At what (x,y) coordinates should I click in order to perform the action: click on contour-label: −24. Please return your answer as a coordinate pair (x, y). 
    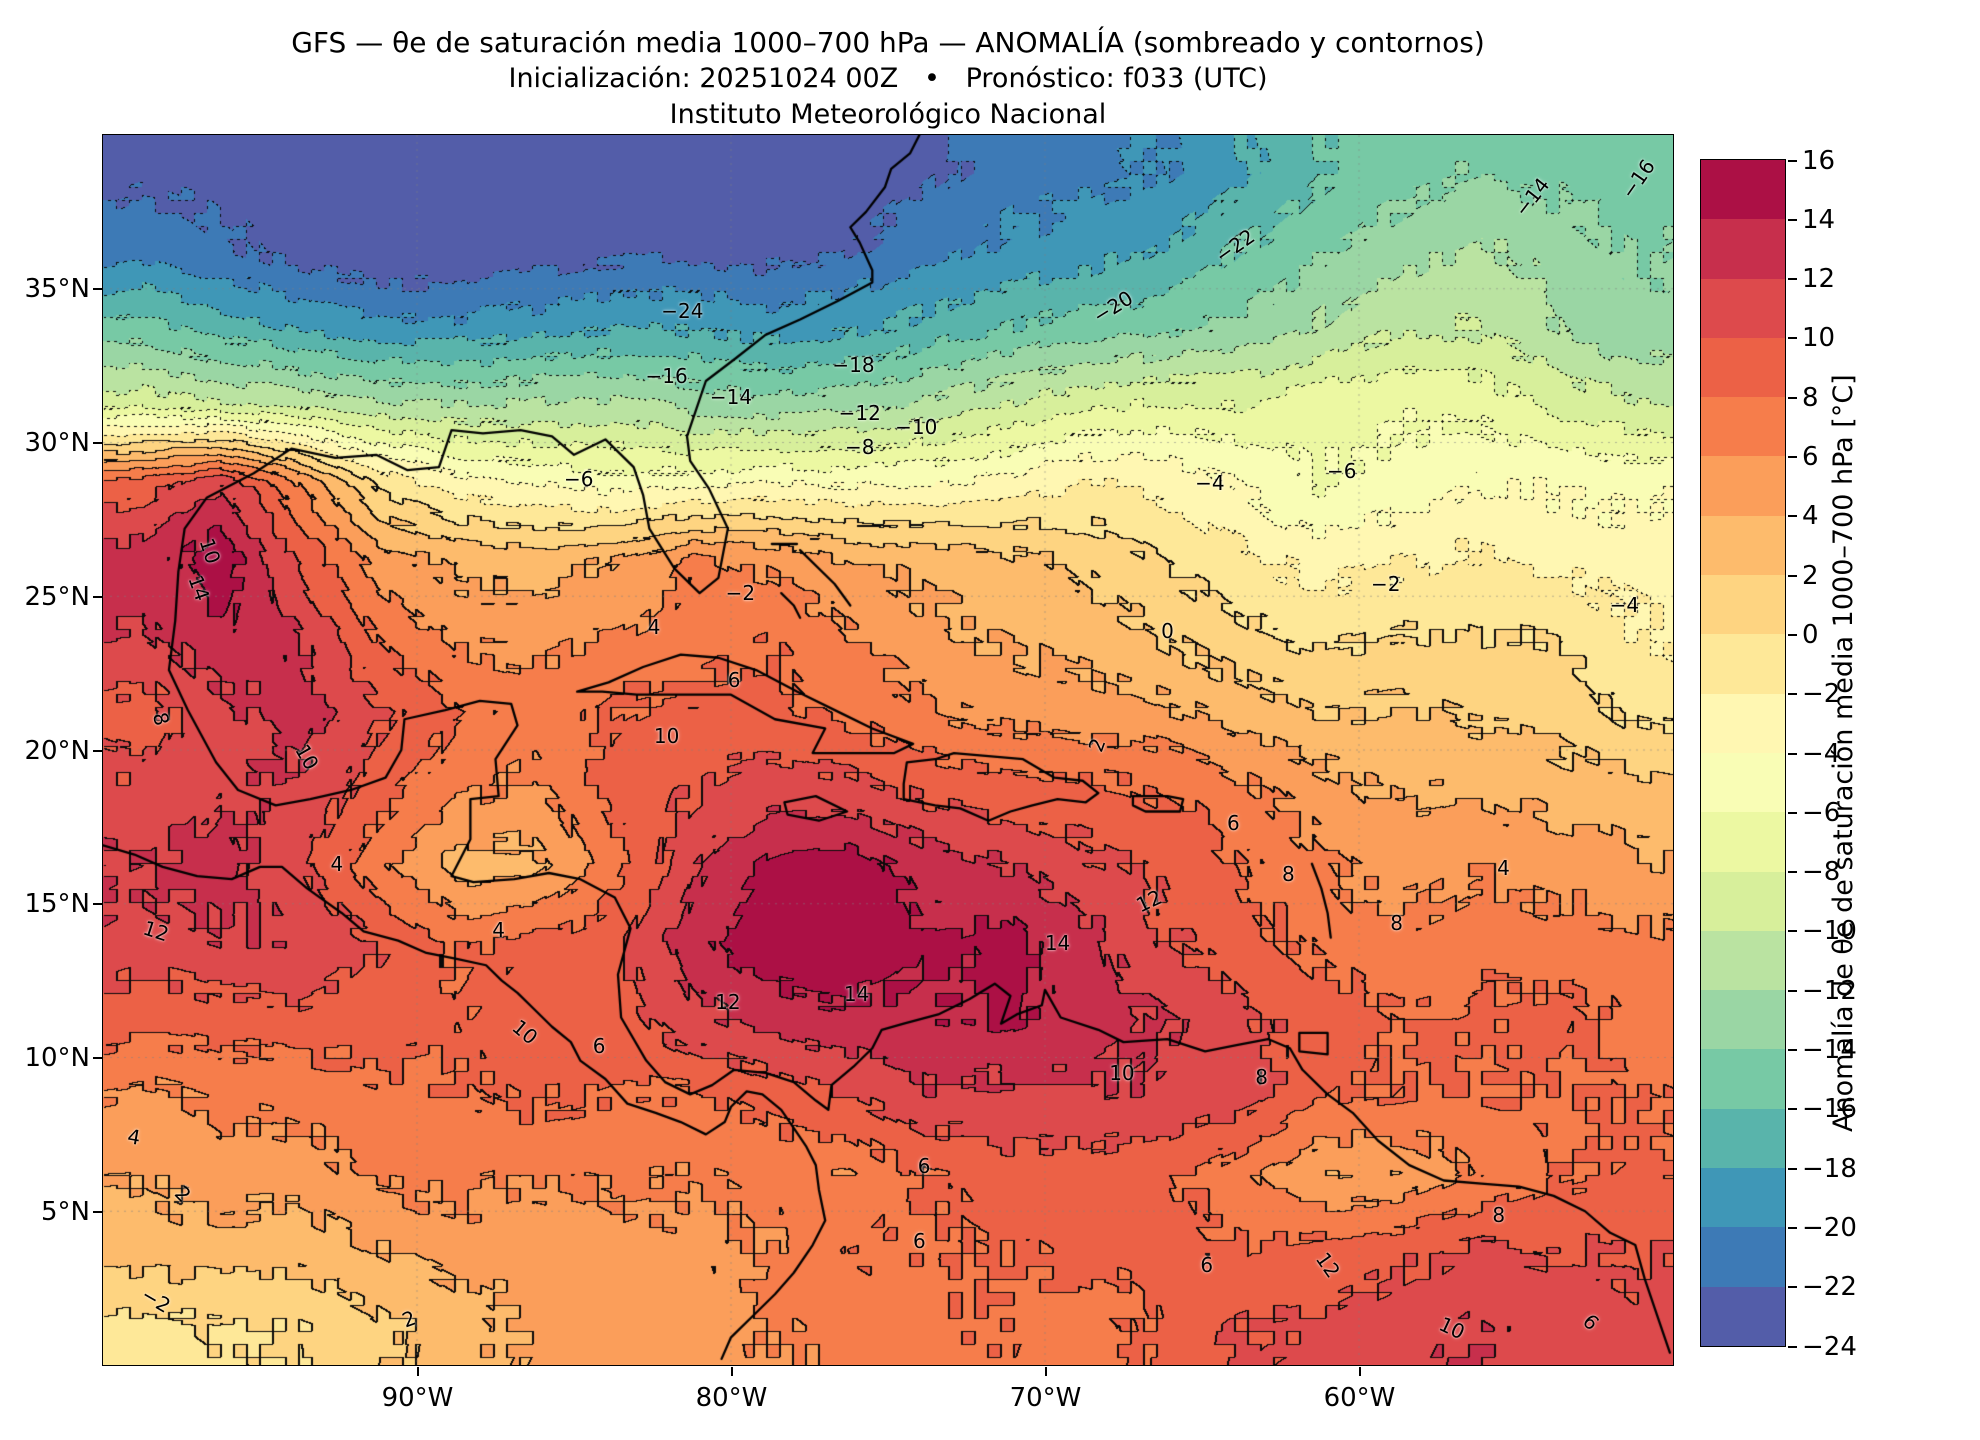
    Looking at the image, I should click on (682, 310).